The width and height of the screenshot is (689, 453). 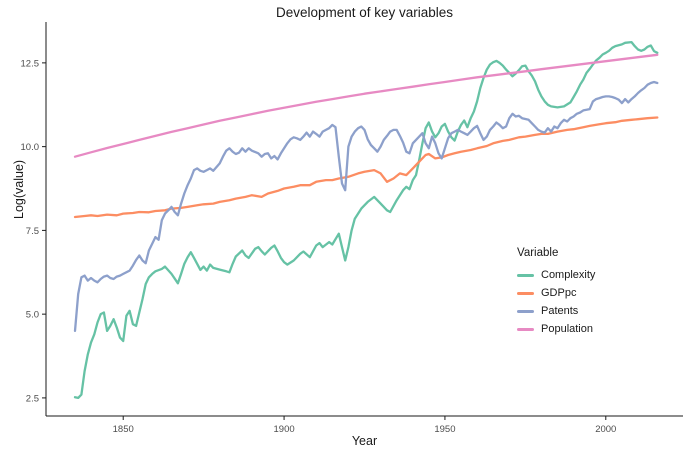 I want to click on y-tick-label: 10.0, so click(x=30, y=147).